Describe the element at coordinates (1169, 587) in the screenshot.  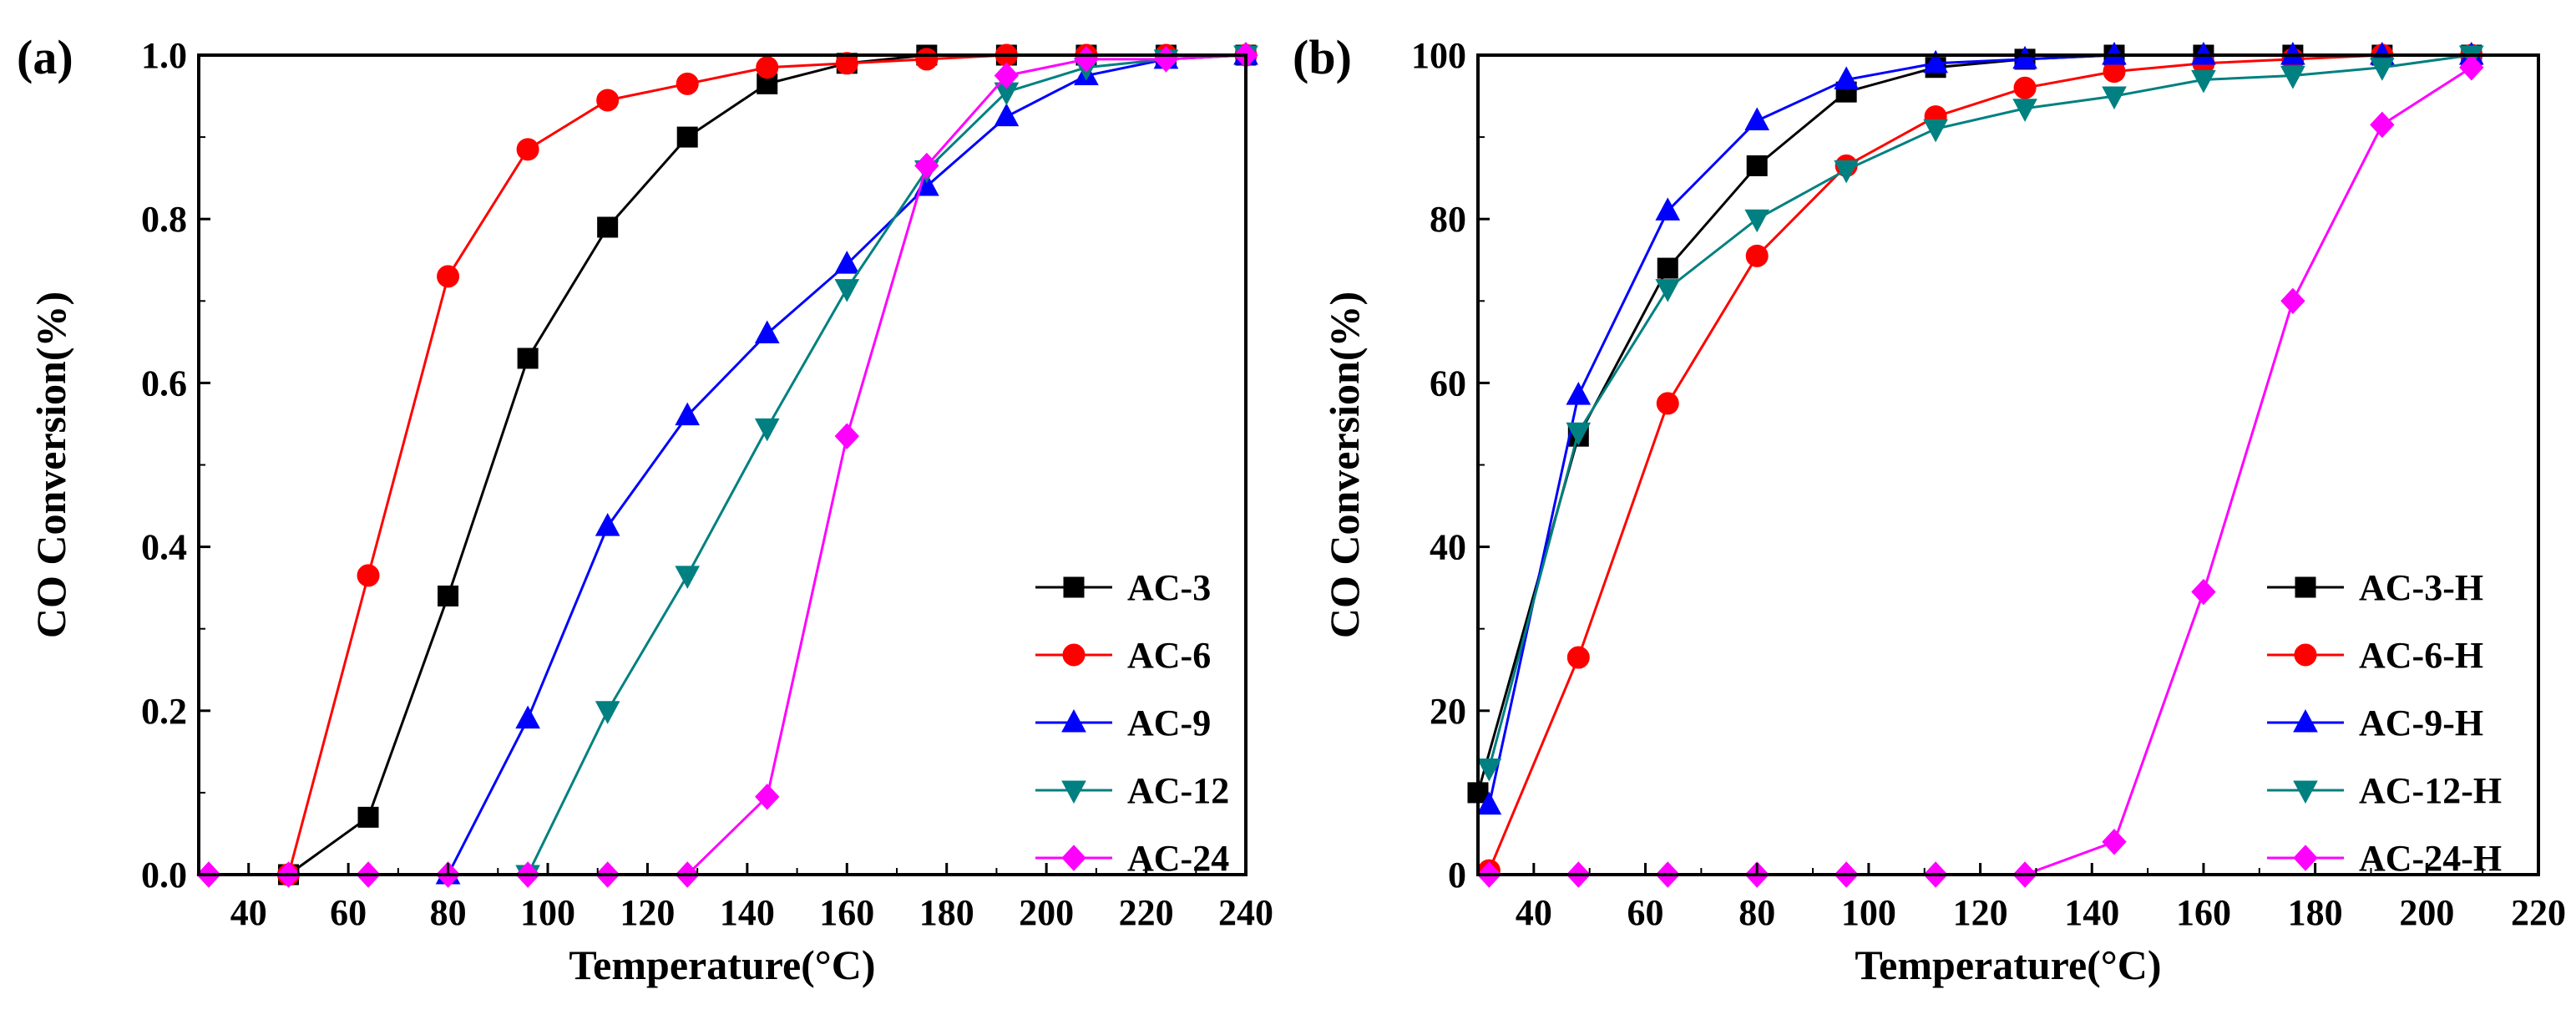
I see `panel-a-legend-label-ac-3: AC-3` at that location.